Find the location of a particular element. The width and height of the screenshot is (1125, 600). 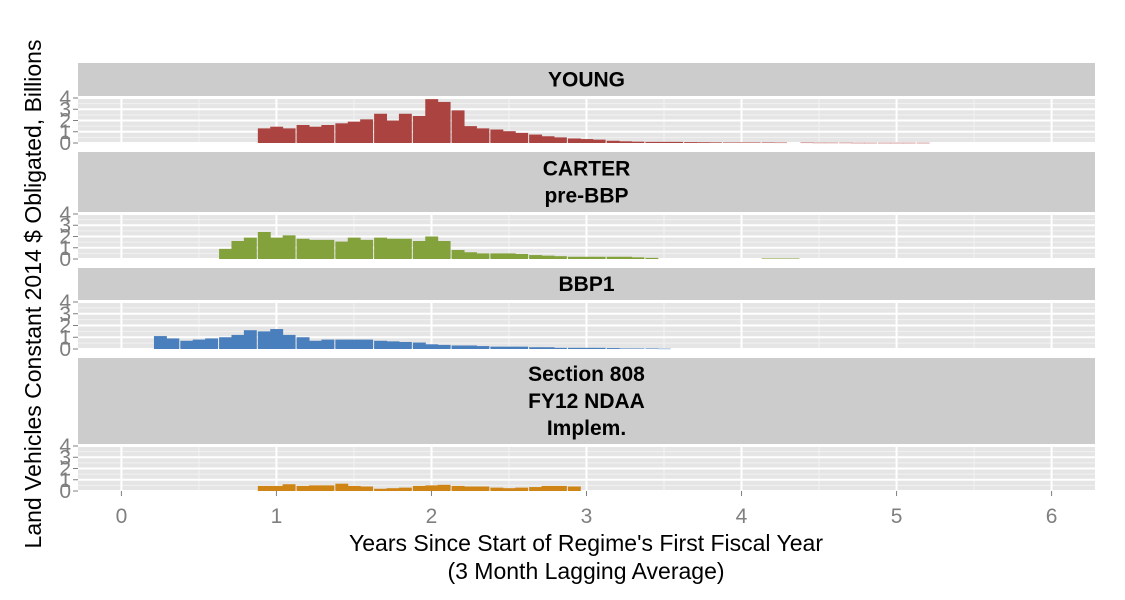

x-tick-label: 4 is located at coordinates (742, 516).